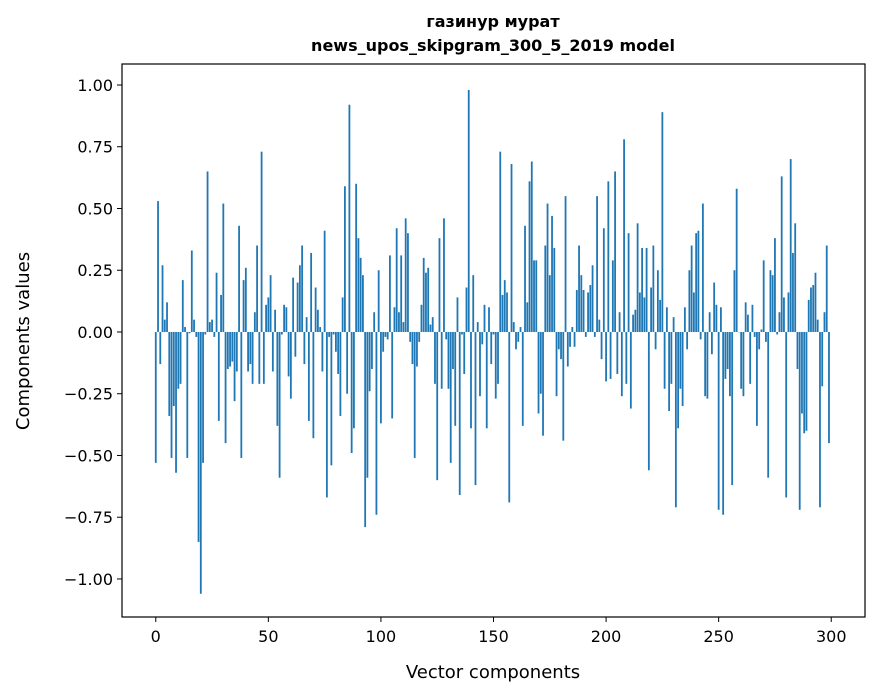 The image size is (880, 700). I want to click on y-tick-label: −0.25, so click(88, 394).